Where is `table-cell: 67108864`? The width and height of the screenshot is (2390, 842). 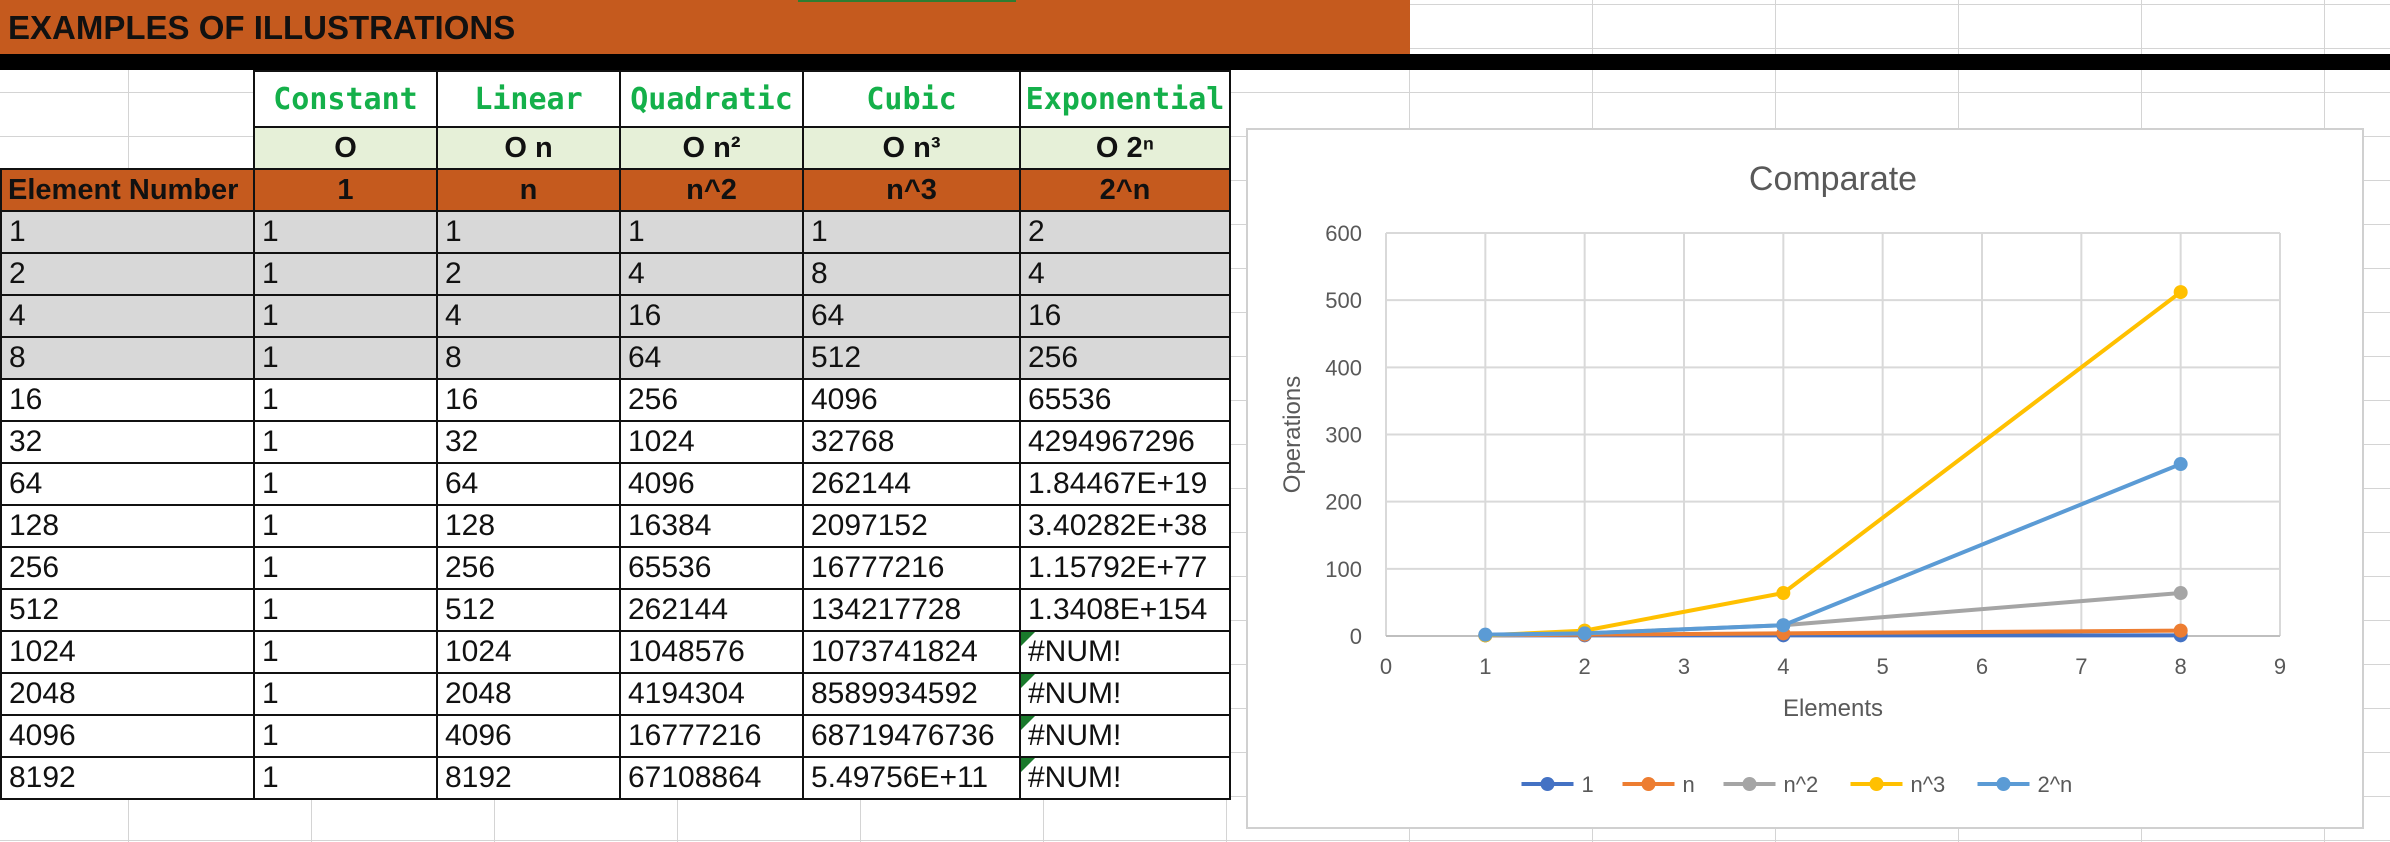
table-cell: 67108864 is located at coordinates (711, 778).